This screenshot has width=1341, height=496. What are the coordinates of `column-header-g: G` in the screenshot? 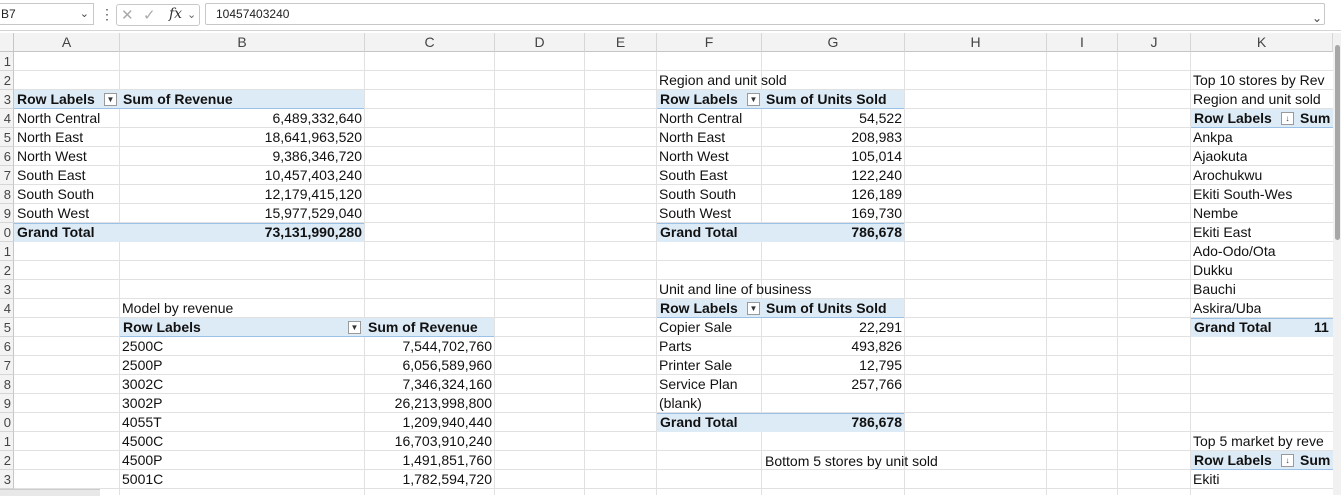 It's located at (833, 42).